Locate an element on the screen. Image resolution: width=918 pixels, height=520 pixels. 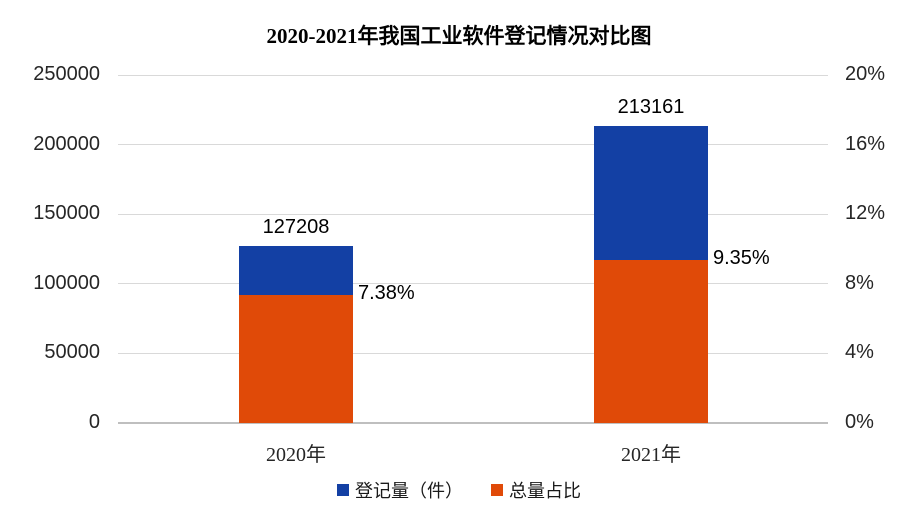
legend: 登记量（件） 总量占比 is located at coordinates (459, 490).